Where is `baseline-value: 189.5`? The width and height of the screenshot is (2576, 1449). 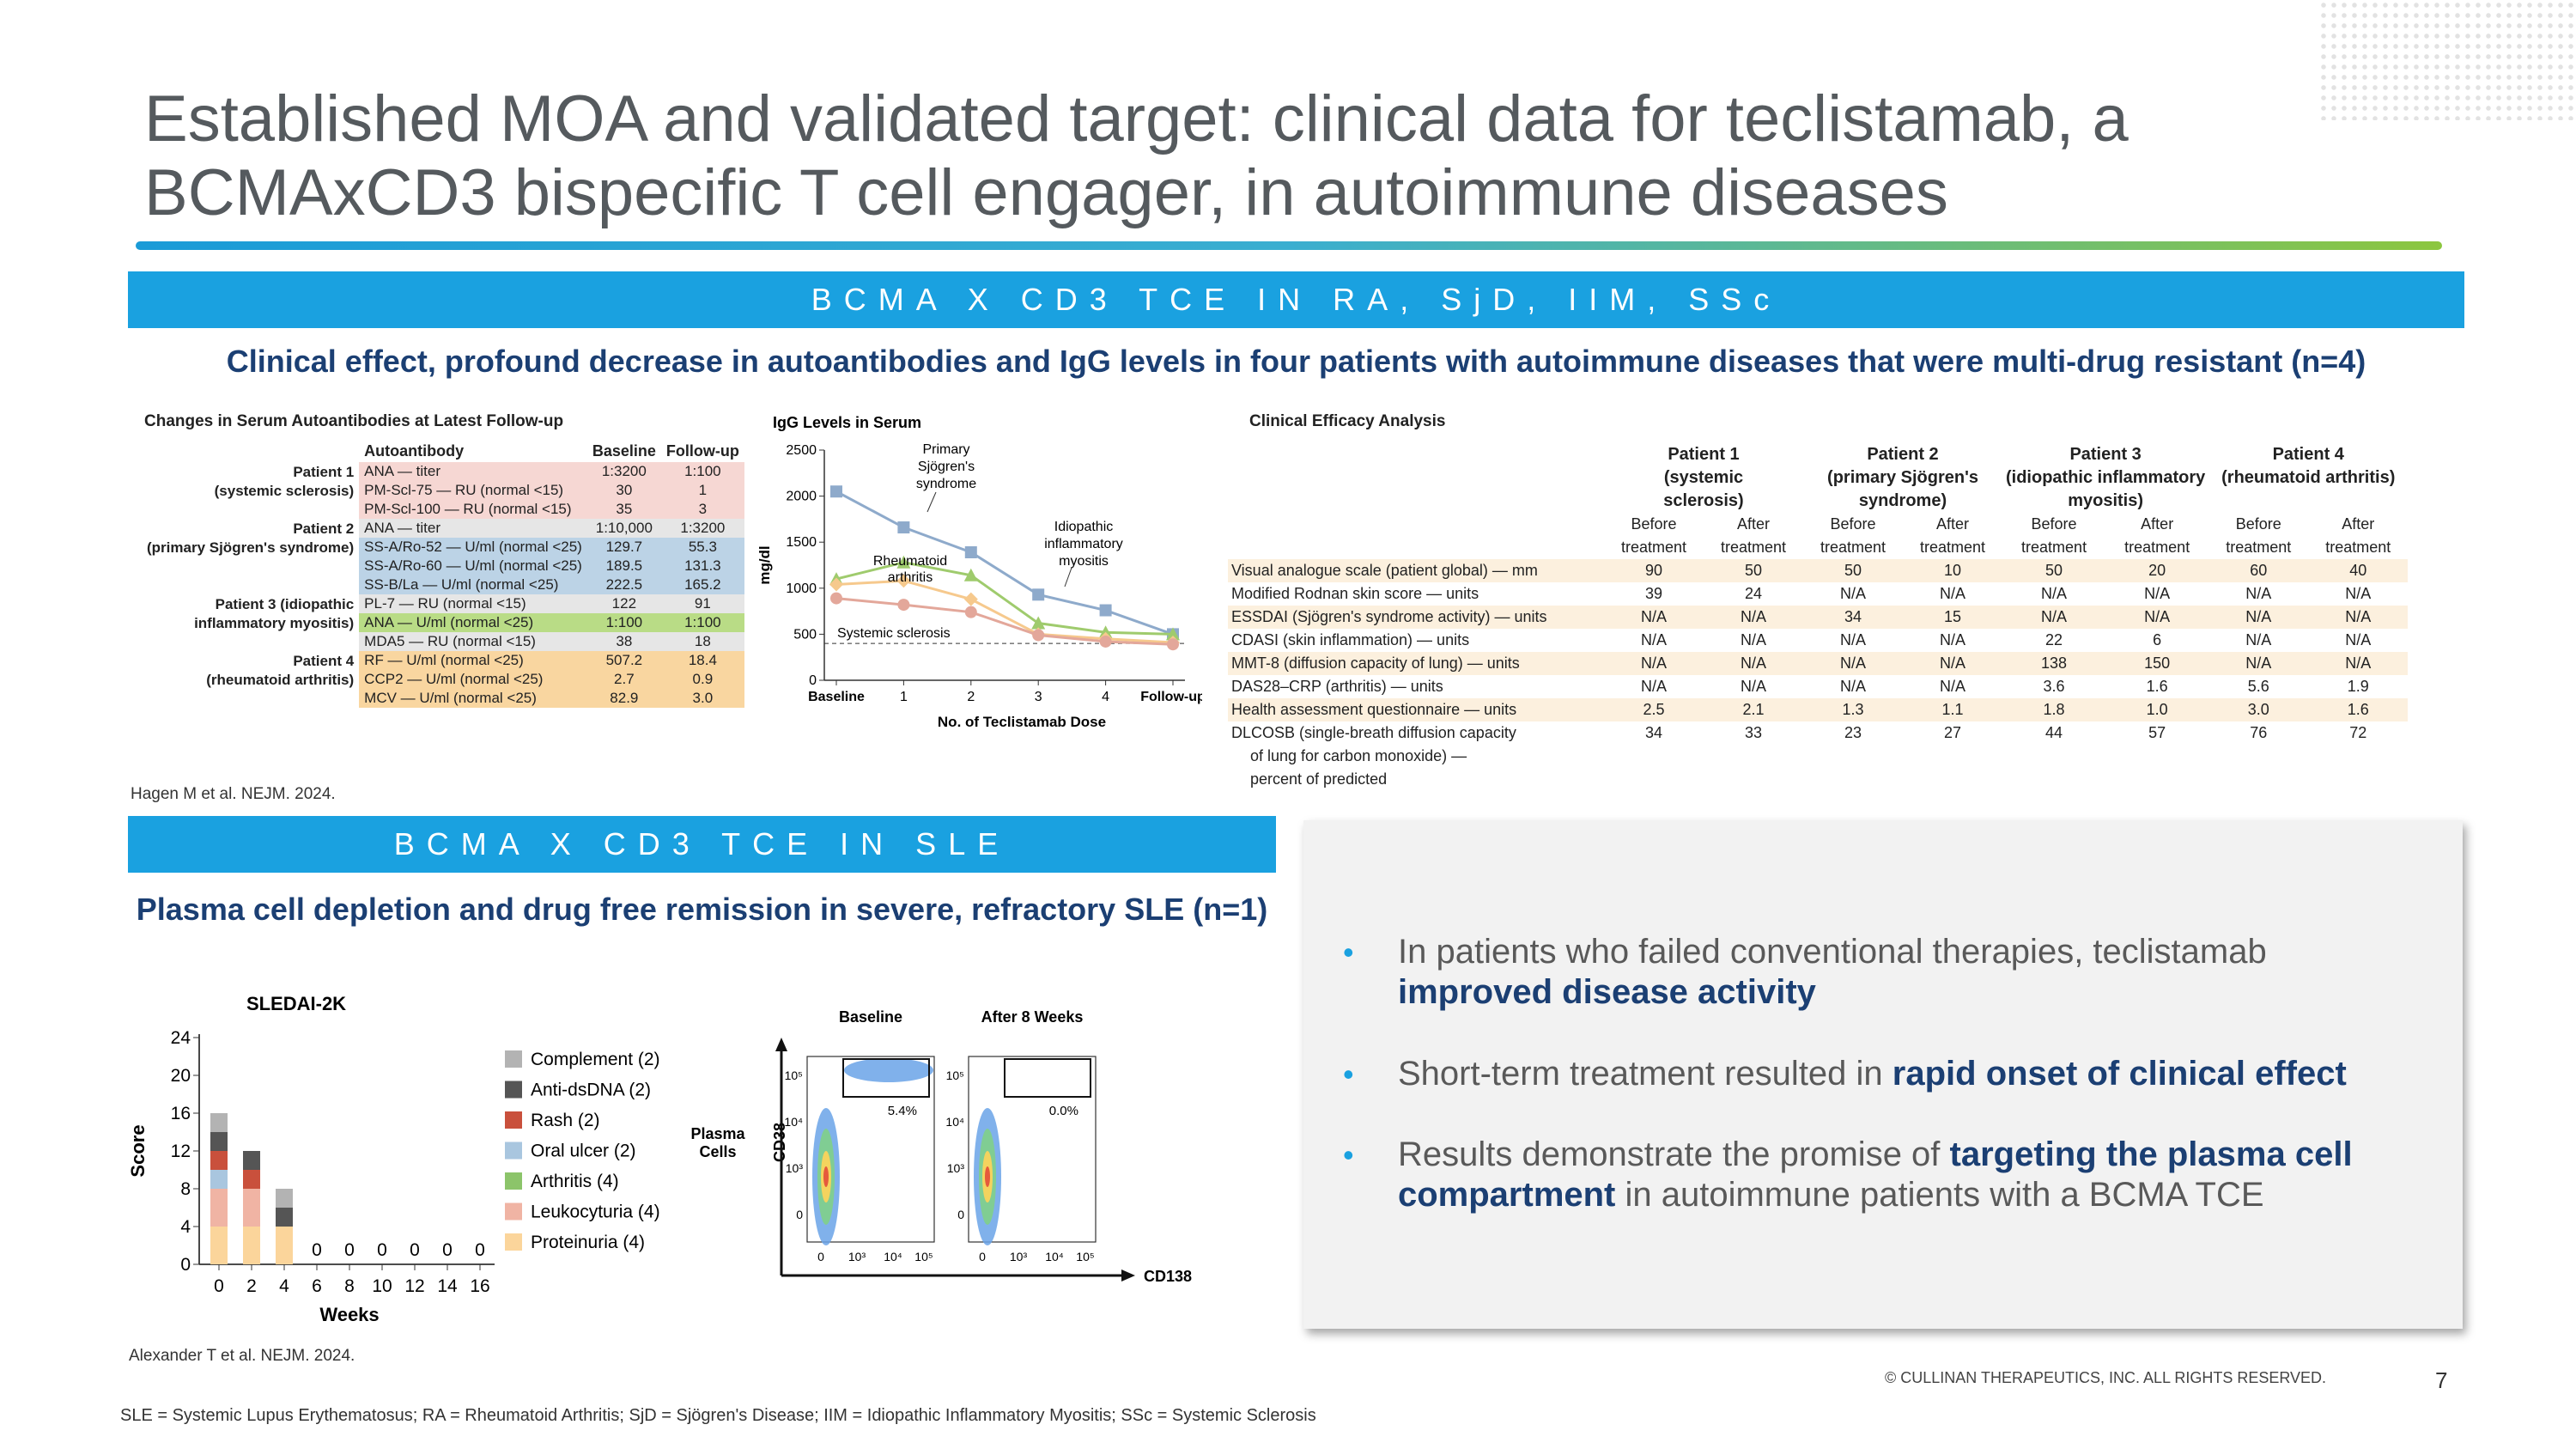 baseline-value: 189.5 is located at coordinates (623, 566).